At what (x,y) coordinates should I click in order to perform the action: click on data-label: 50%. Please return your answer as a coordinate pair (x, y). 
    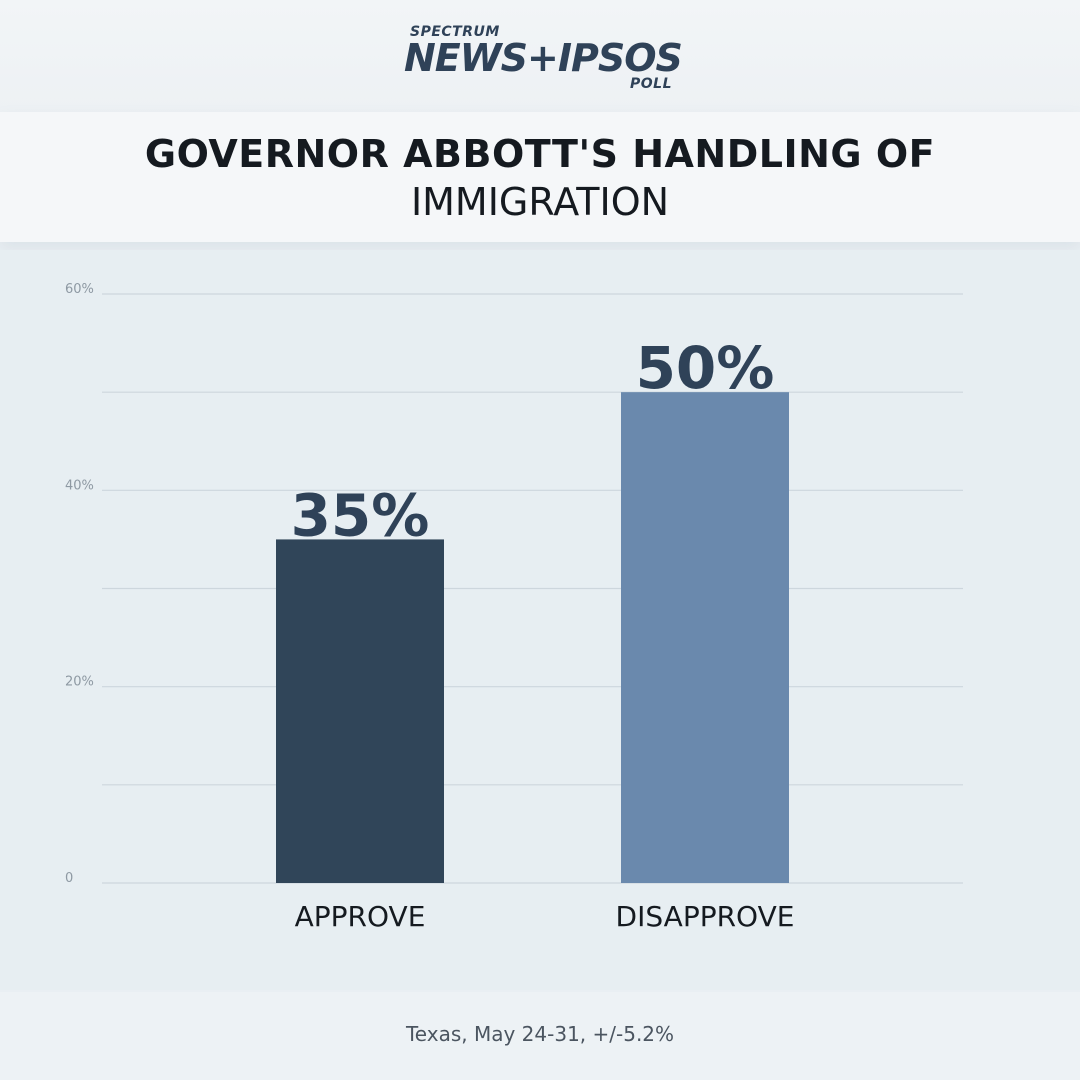
    Looking at the image, I should click on (705, 368).